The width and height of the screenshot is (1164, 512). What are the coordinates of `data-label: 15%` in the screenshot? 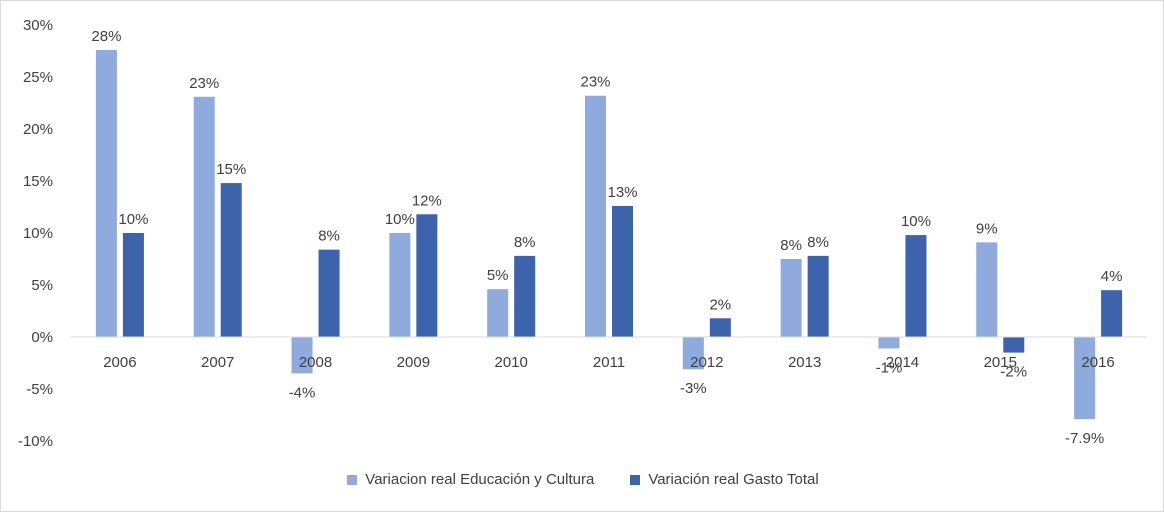 It's located at (231, 169).